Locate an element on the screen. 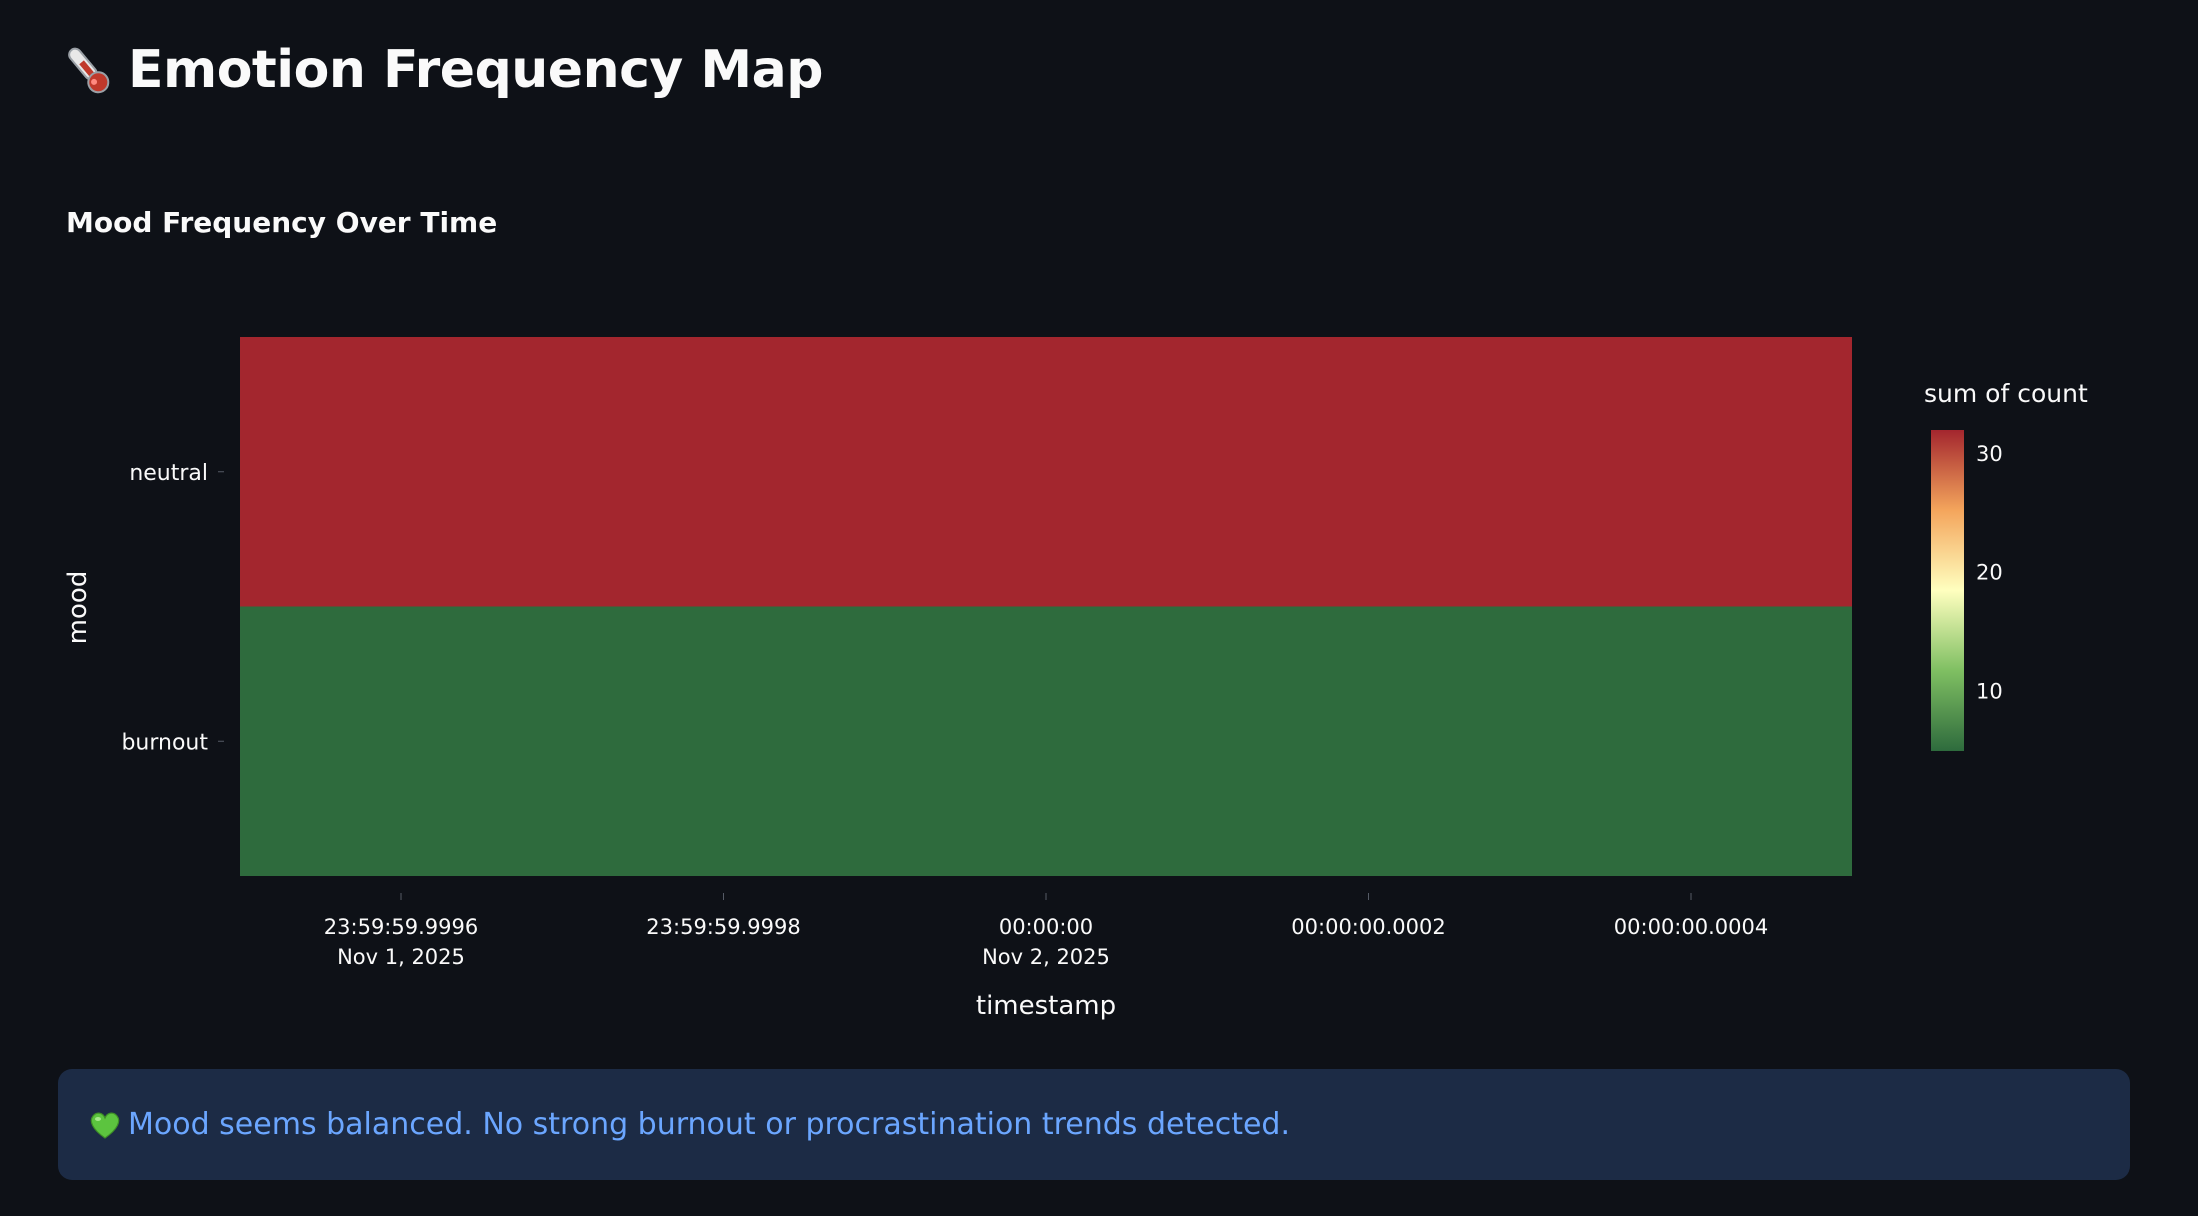 Image resolution: width=2198 pixels, height=1216 pixels. x-tick-label: 23:59:59.9998 is located at coordinates (723, 927).